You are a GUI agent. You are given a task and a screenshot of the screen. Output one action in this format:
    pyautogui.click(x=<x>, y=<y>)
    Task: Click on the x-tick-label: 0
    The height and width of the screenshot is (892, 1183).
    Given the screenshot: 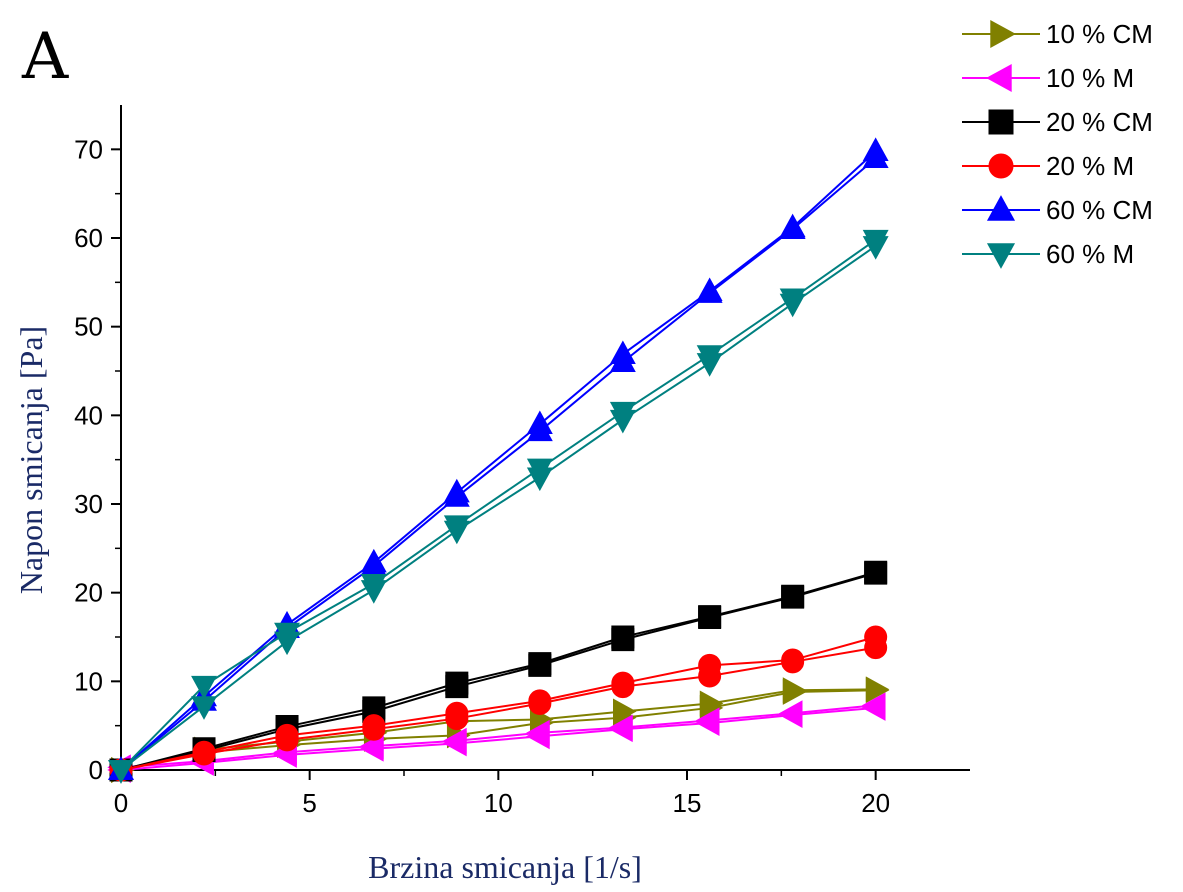 What is the action you would take?
    pyautogui.click(x=121, y=803)
    